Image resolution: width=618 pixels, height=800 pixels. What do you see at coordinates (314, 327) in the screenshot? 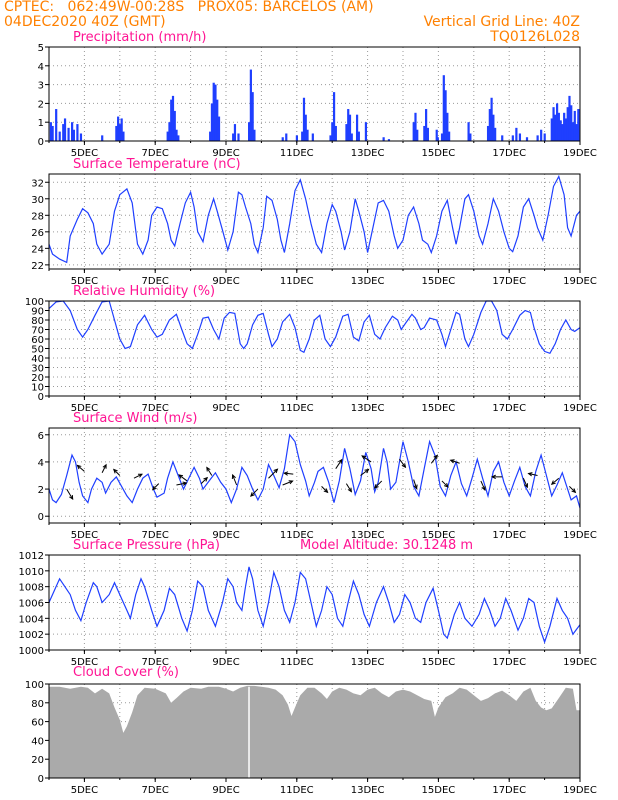
I see `series-line` at bounding box center [314, 327].